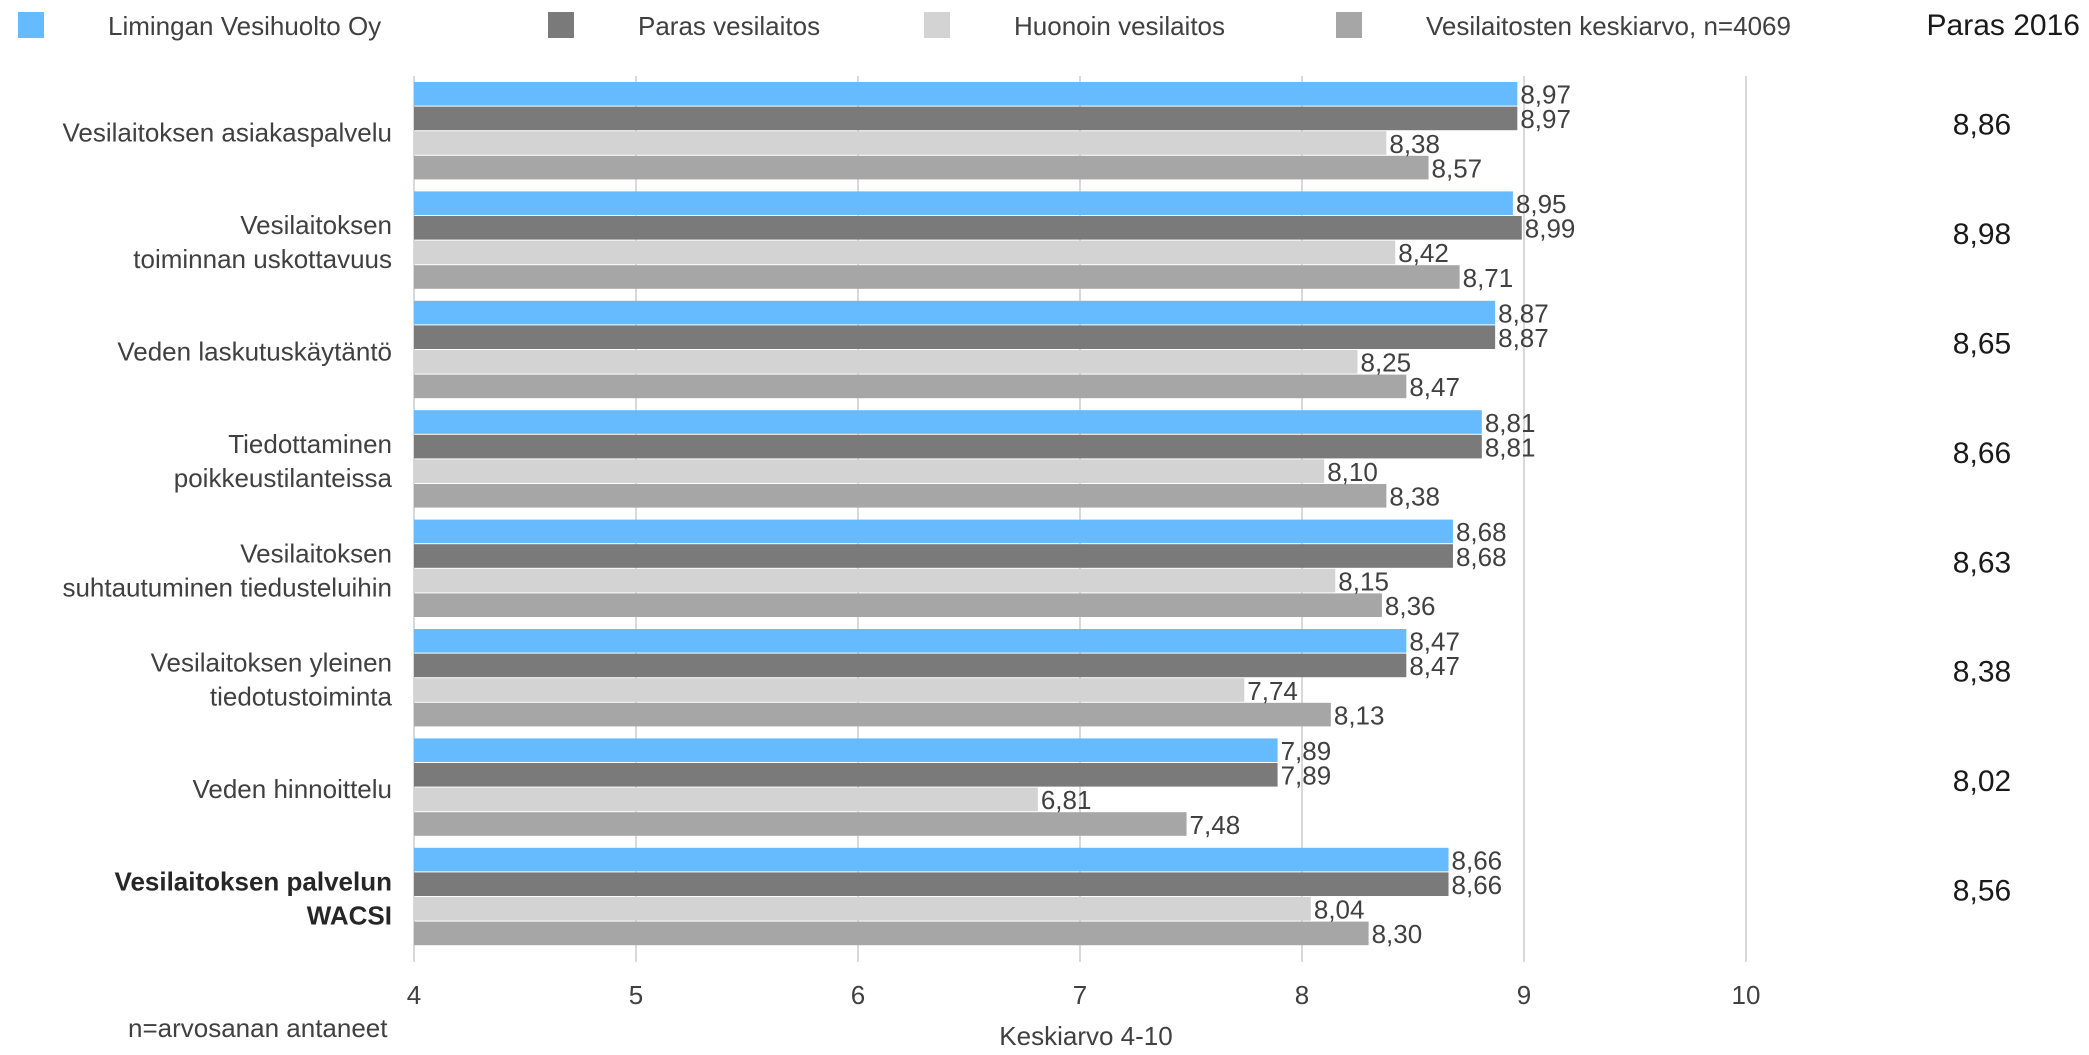  What do you see at coordinates (1550, 229) in the screenshot?
I see `data-label: 8,99` at bounding box center [1550, 229].